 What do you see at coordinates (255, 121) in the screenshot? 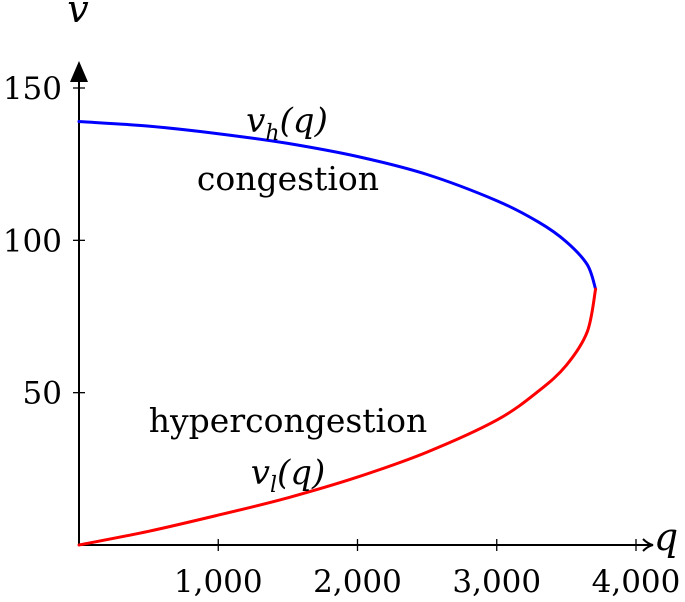
I see `upper-branch-label-base: v` at bounding box center [255, 121].